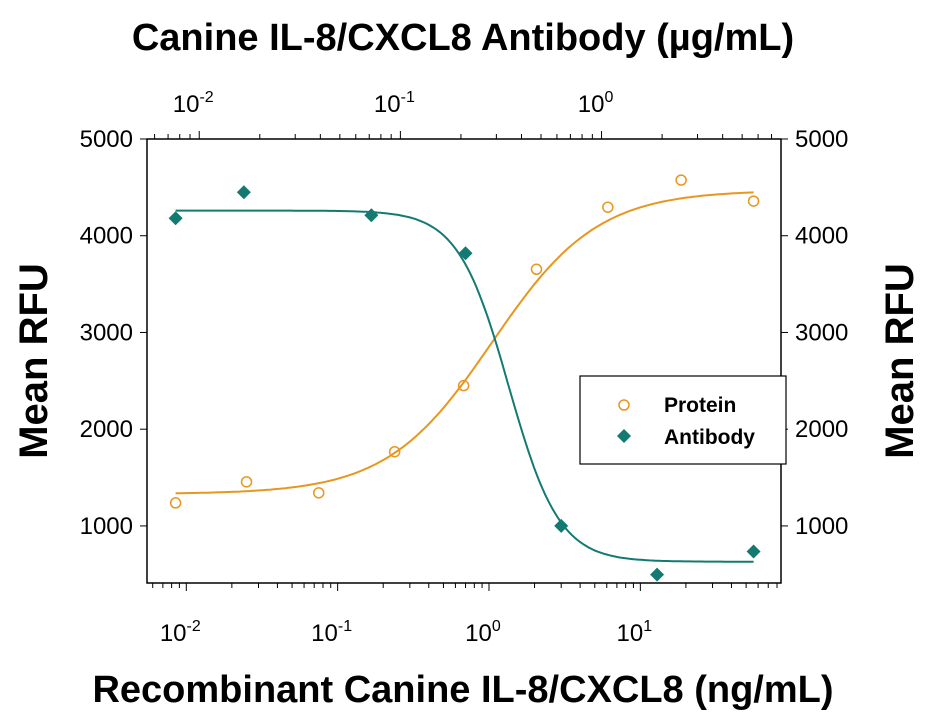 This screenshot has height=723, width=927. I want to click on y-left-tick-label: 2000, so click(106, 429).